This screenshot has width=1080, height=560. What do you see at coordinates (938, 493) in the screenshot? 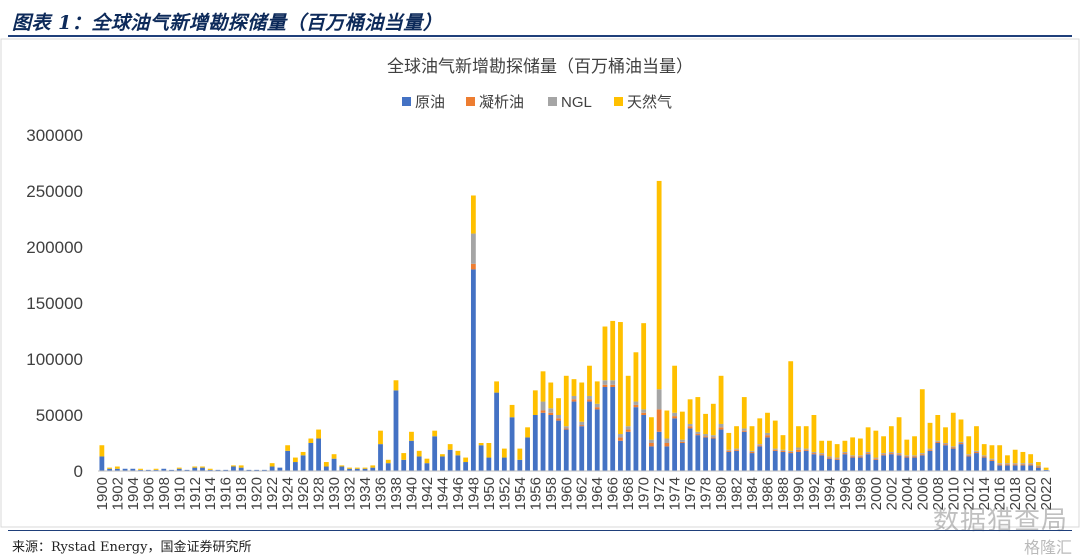
I see `x-tick-label: 2008` at bounding box center [938, 493].